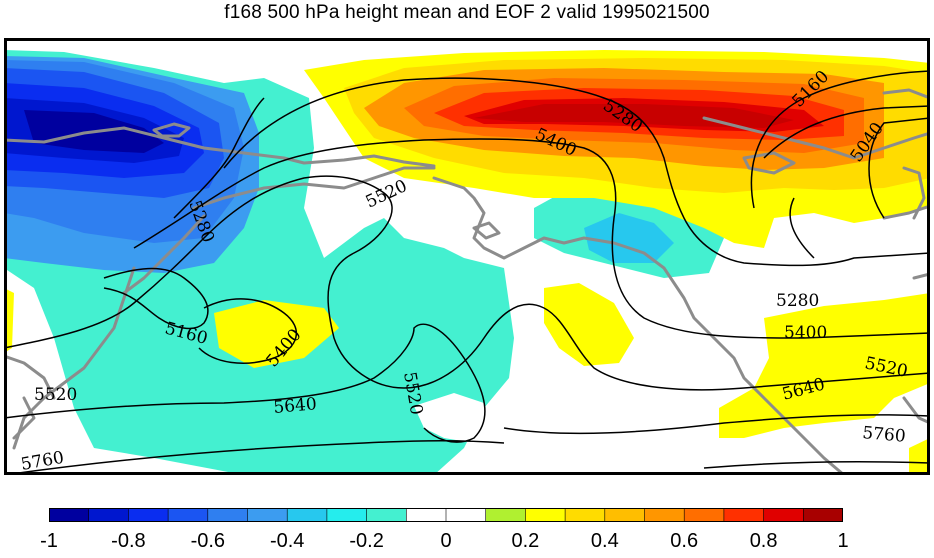 The width and height of the screenshot is (934, 558). I want to click on eof-positive-yellow-mid, so click(276, 334).